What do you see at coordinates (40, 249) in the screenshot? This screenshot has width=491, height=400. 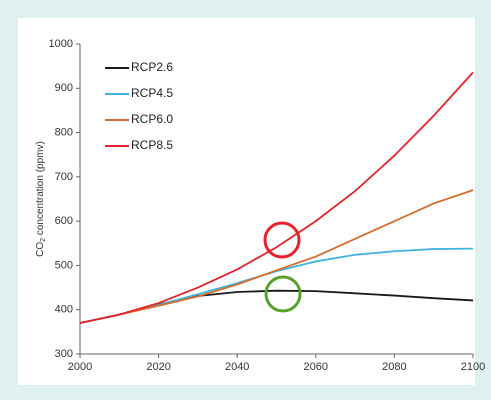 I see `y-label-part: CO` at bounding box center [40, 249].